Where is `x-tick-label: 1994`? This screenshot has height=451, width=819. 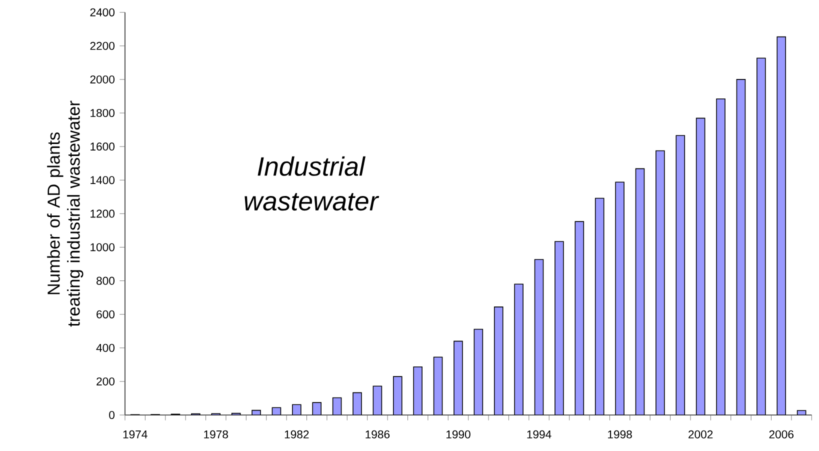
x-tick-label: 1994 is located at coordinates (539, 434).